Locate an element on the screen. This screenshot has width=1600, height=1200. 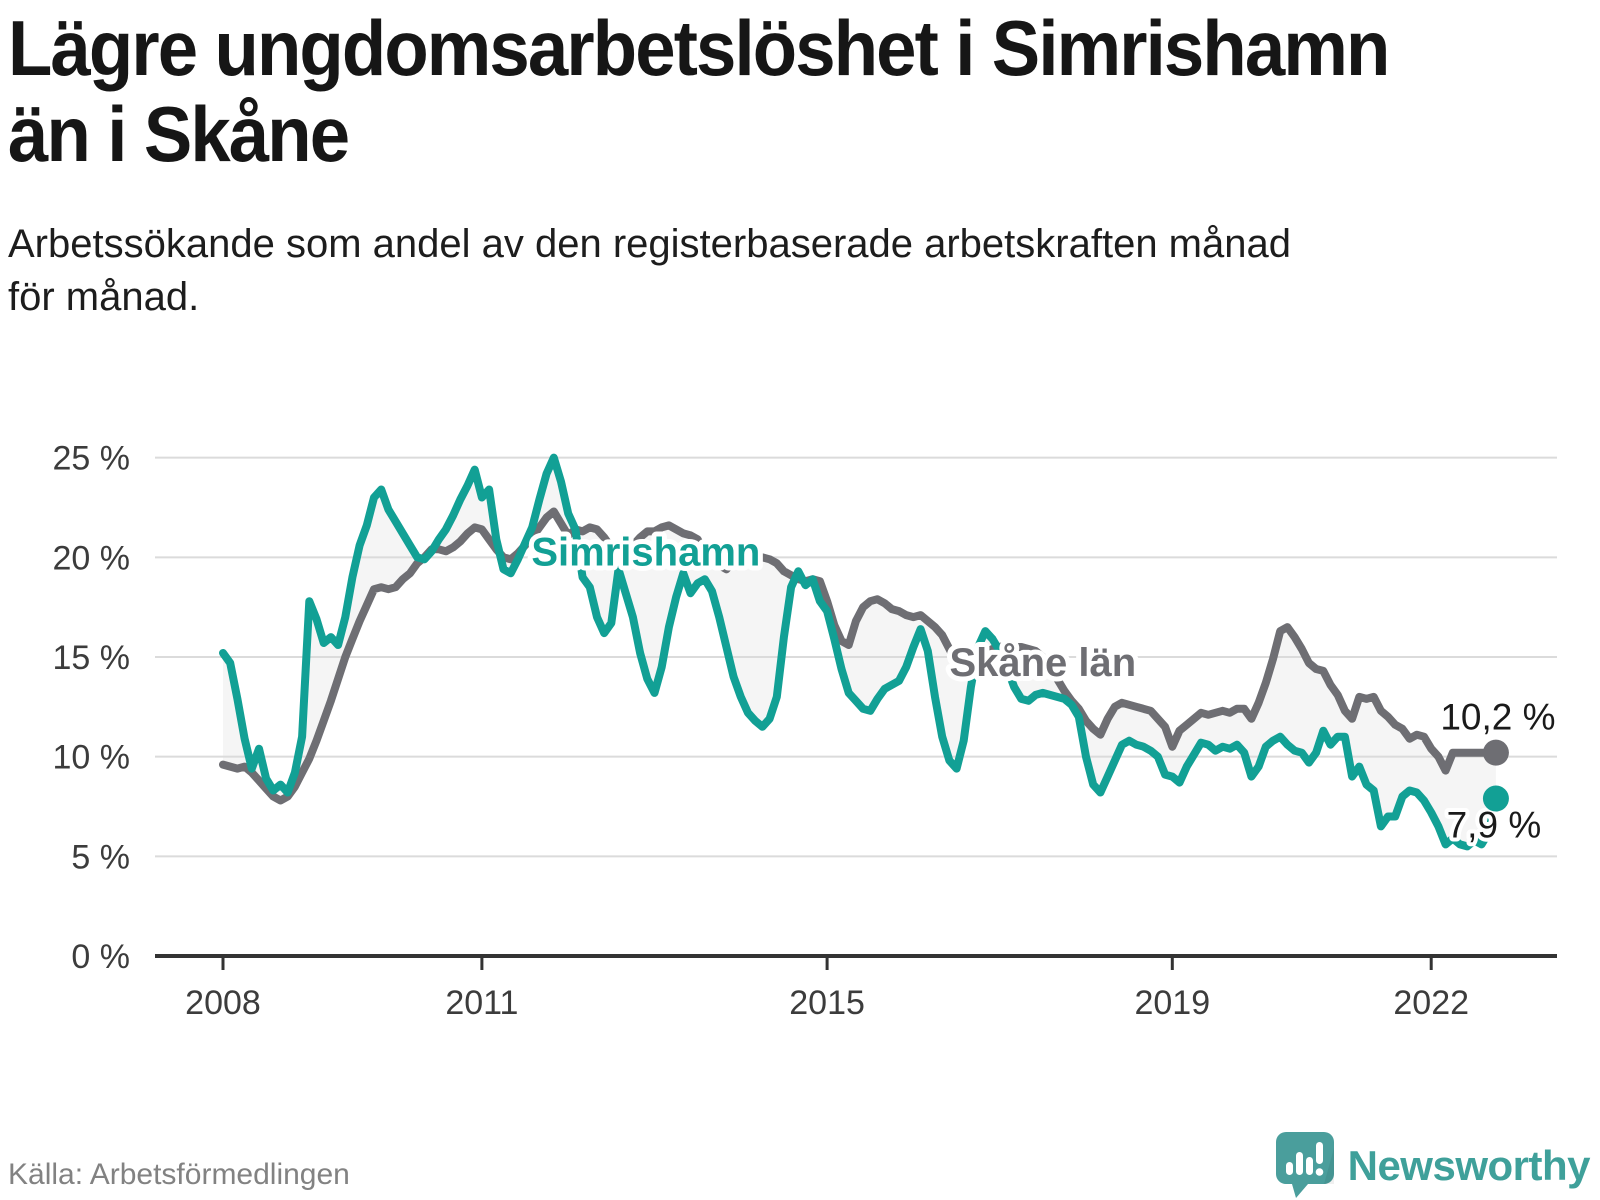
y-tick-label-0pct: 0 % is located at coordinates (100, 957).